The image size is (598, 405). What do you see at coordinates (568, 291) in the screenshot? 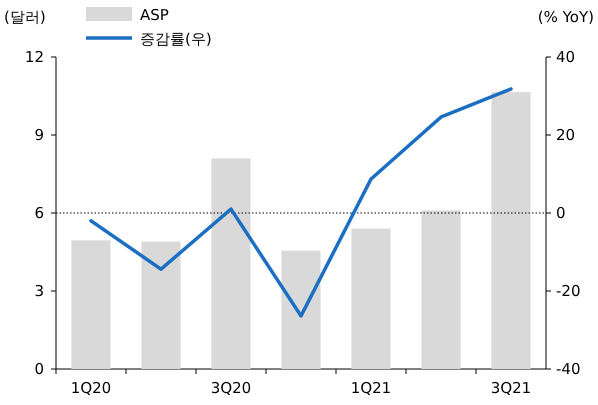
I see `y2-tick-label: -20` at bounding box center [568, 291].